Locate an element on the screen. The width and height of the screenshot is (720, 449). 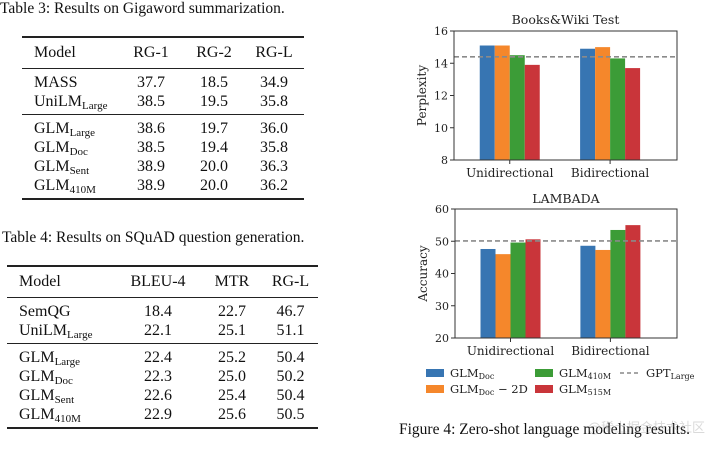
baseline-group: MASS 37.7 18.5 34.9 UniLMLarge 38.5 19.5 35.8 is located at coordinates (163, 92).